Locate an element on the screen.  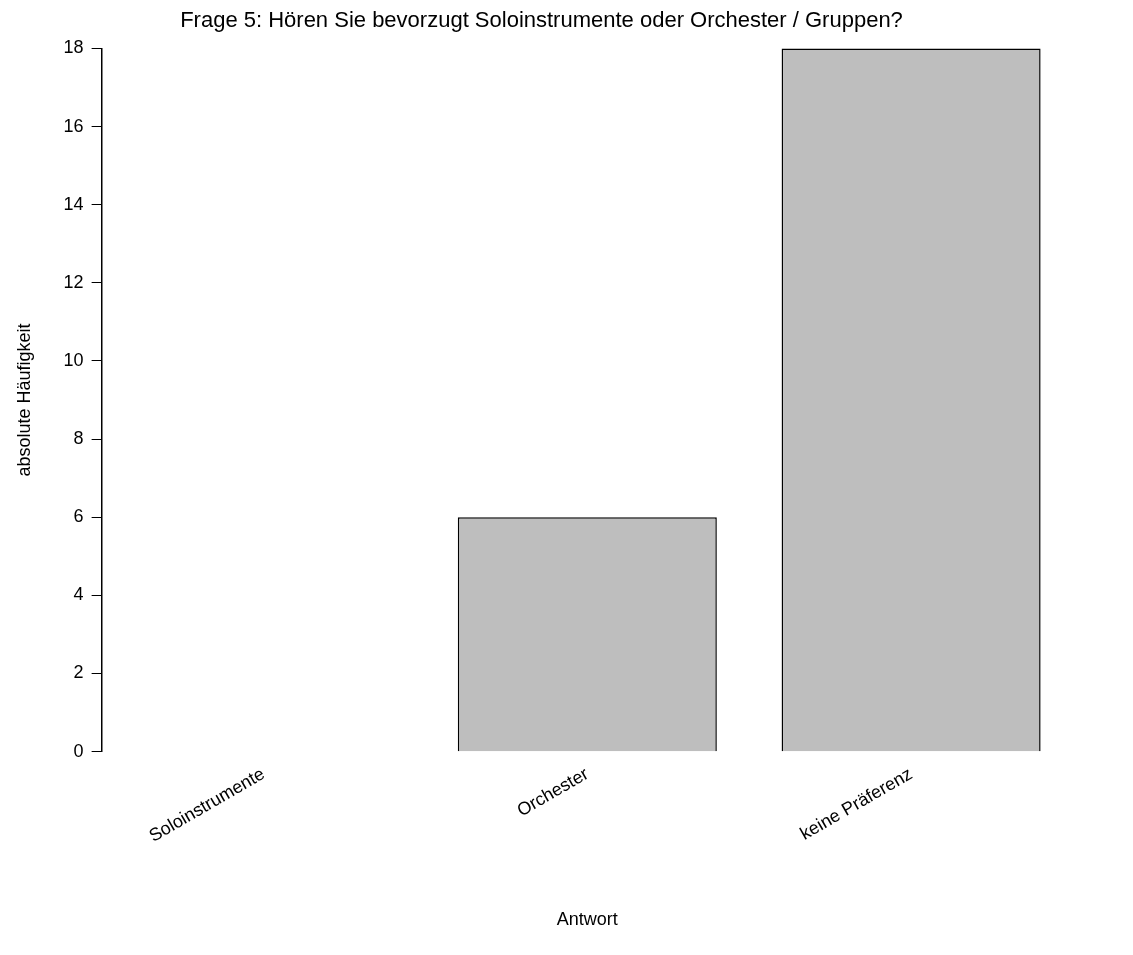
x-axis-title: Antwort is located at coordinates (587, 919).